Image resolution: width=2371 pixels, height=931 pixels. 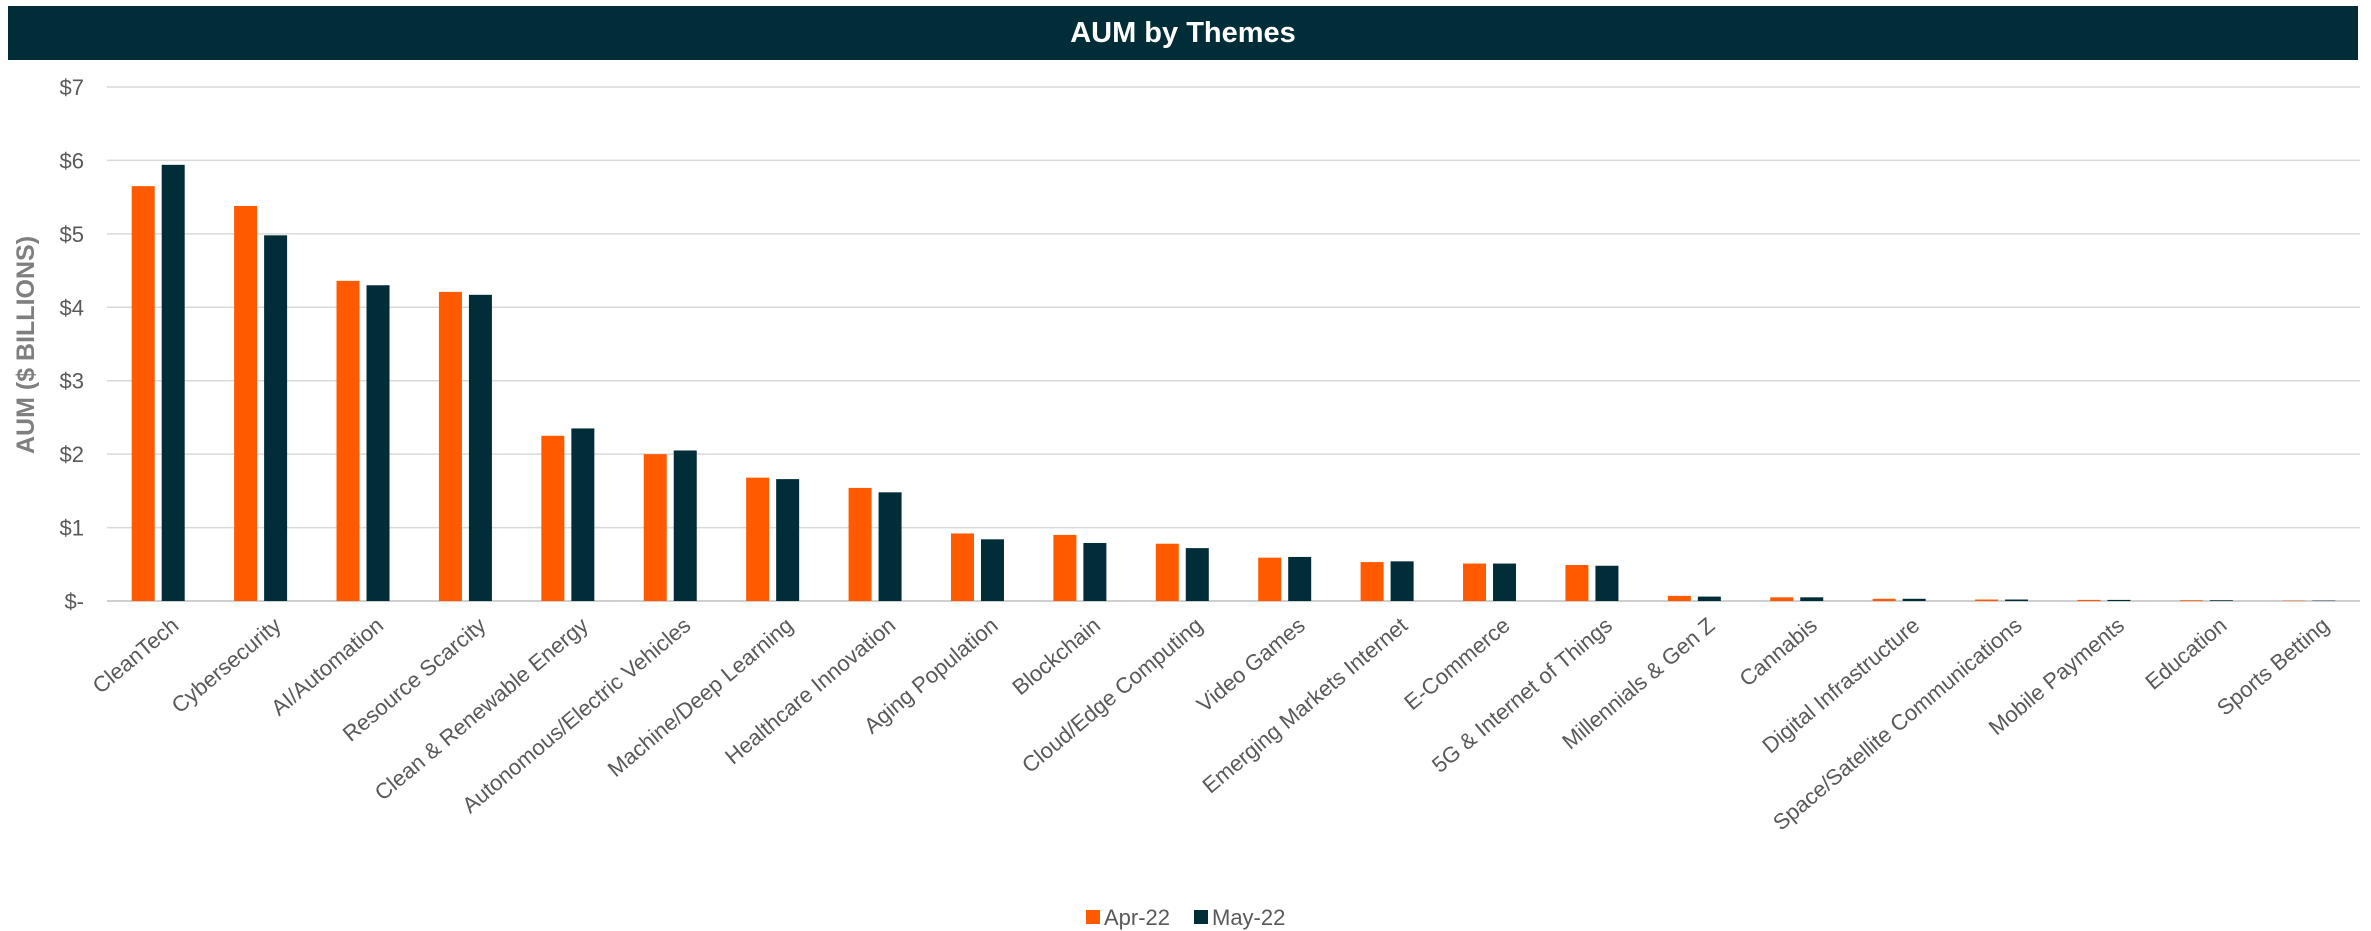 What do you see at coordinates (72, 307) in the screenshot?
I see `y-tick-label: $4` at bounding box center [72, 307].